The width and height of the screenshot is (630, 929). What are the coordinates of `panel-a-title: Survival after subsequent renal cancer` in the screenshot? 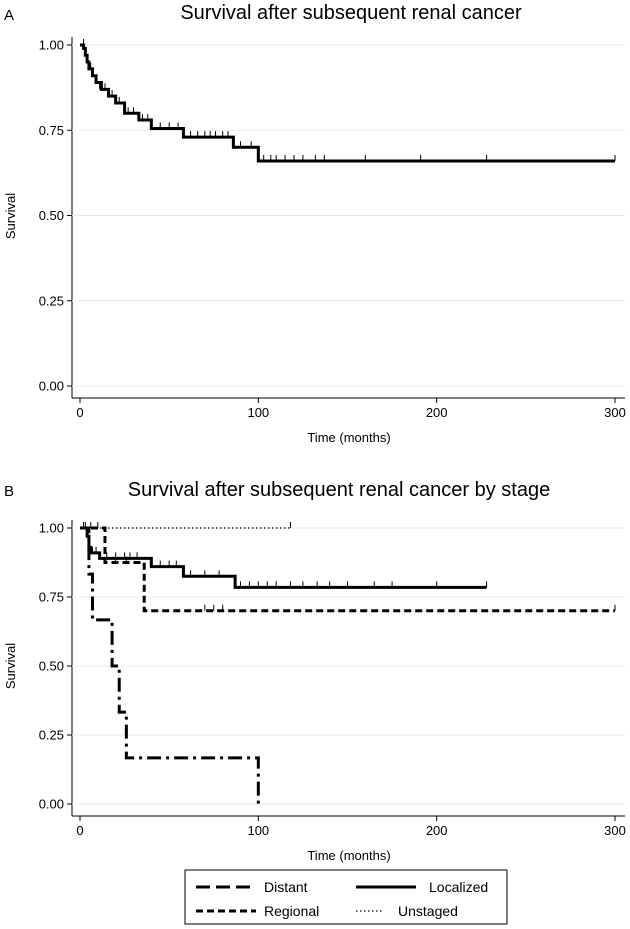 It's located at (351, 13).